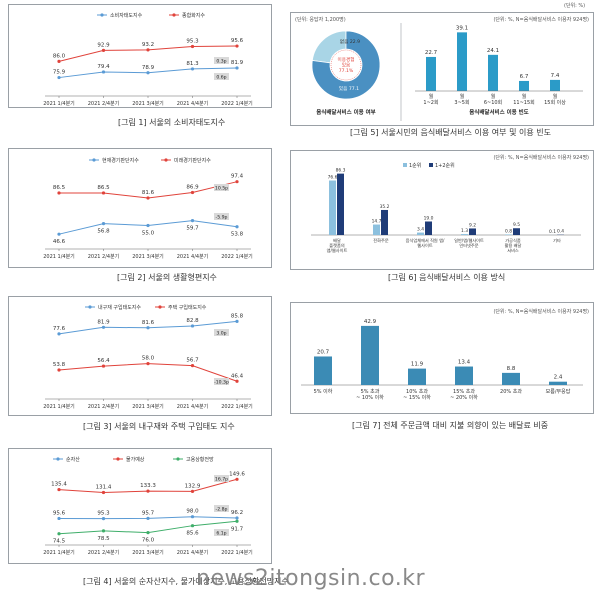  I want to click on bar-value-label: 76.6, so click(333, 178).